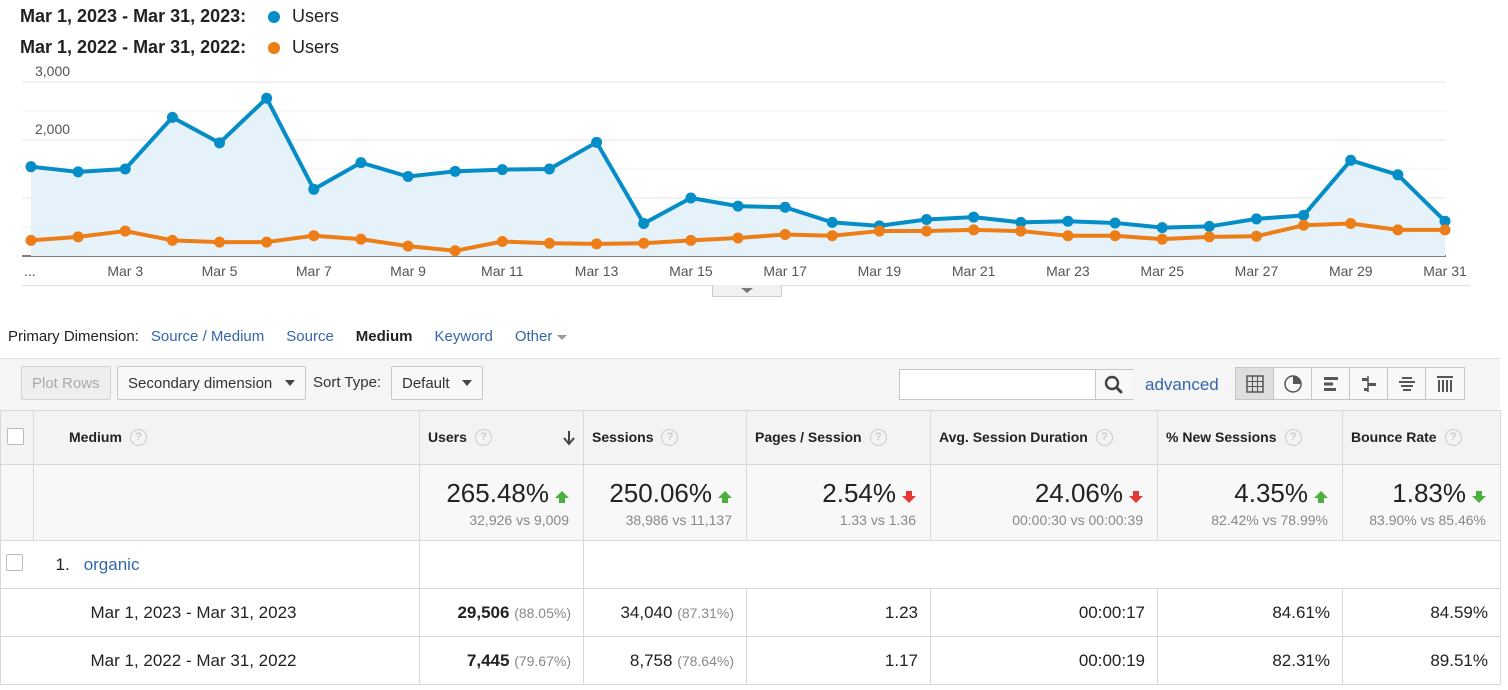 The width and height of the screenshot is (1508, 690). What do you see at coordinates (541, 336) in the screenshot?
I see `dimension-other: Other` at bounding box center [541, 336].